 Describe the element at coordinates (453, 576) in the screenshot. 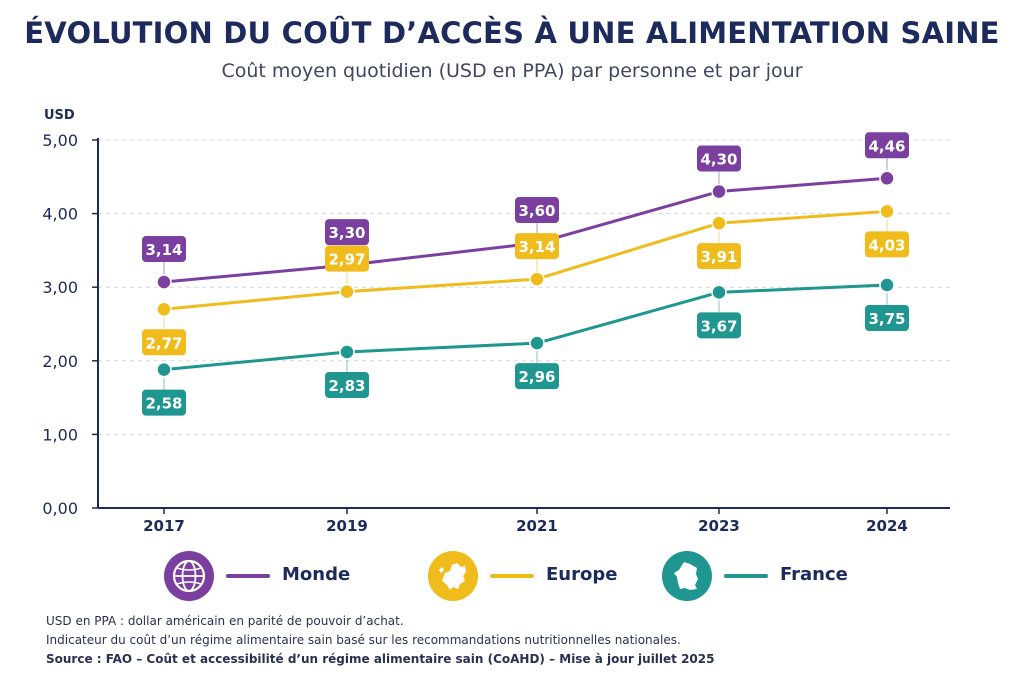

I see `europe-map-icon` at that location.